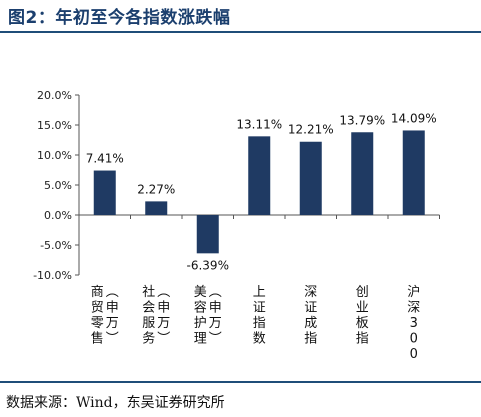  What do you see at coordinates (240, 382) in the screenshot?
I see `source-rule` at bounding box center [240, 382].